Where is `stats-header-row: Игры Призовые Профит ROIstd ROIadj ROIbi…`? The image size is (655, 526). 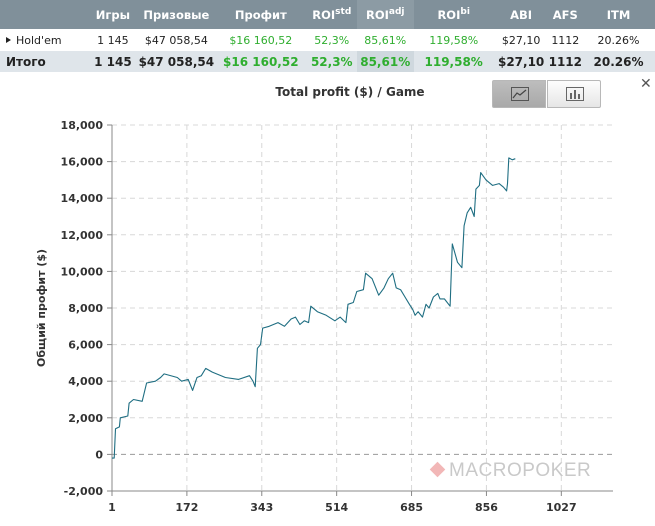
stats-header-row: Игры Призовые Профит ROIstd ROIadj ROIbi… is located at coordinates (327, 14).